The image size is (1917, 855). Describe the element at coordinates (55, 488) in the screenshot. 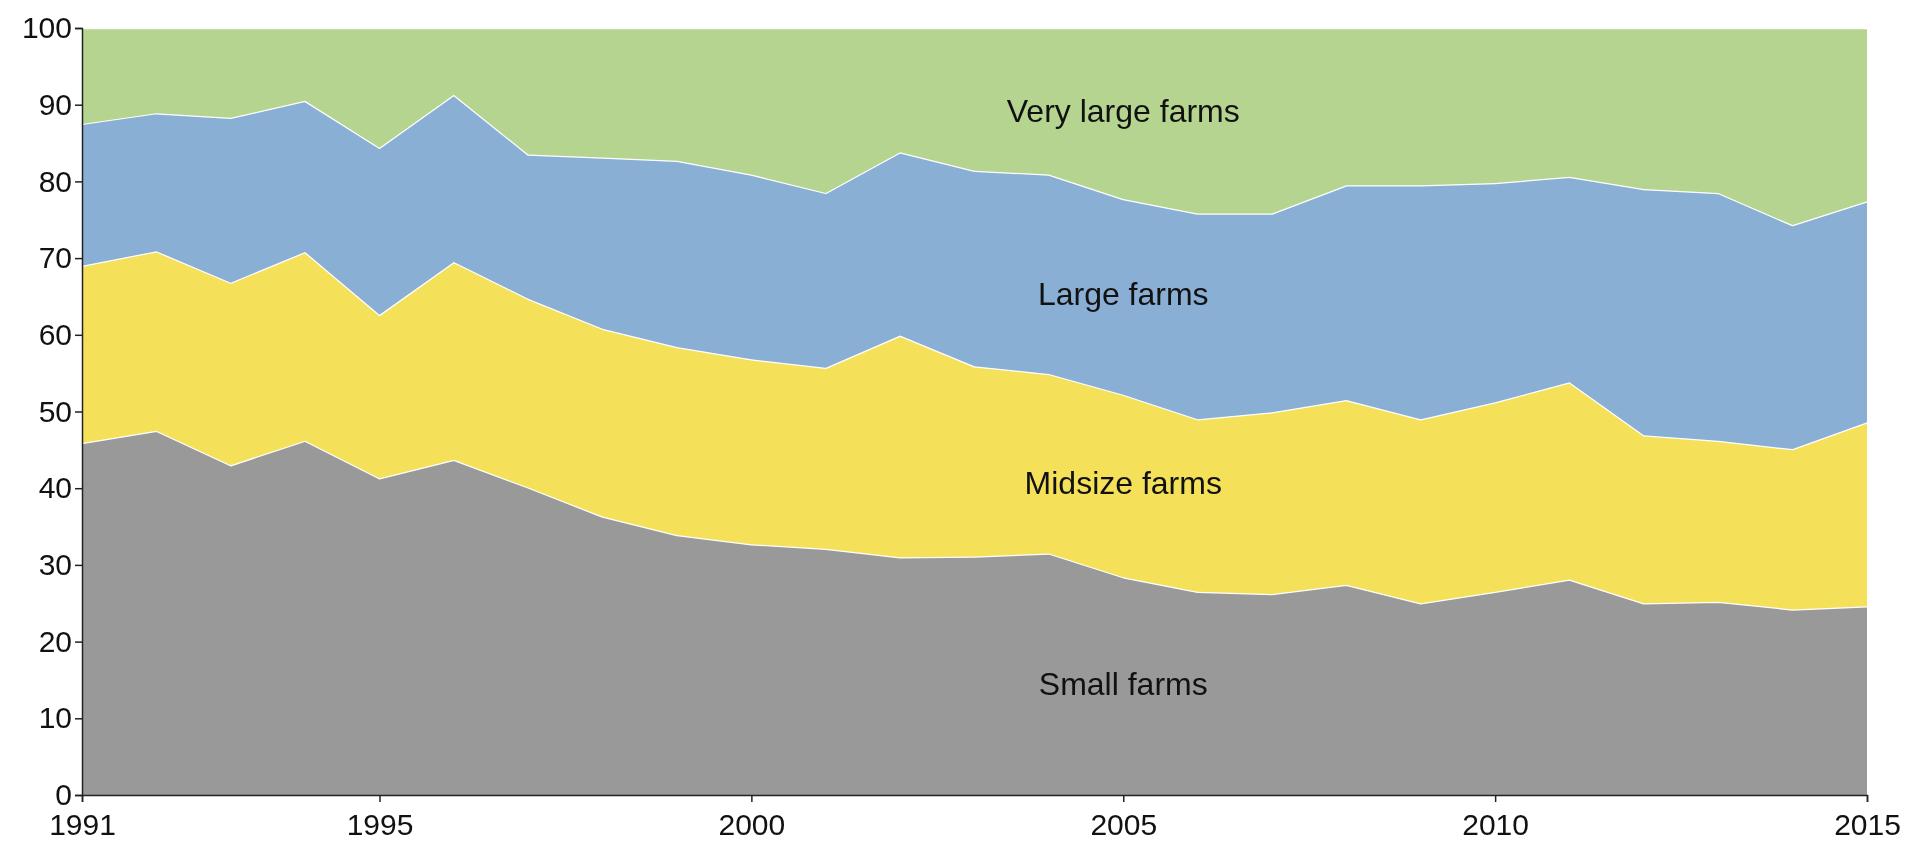

I see `y-tick-label: 40` at that location.